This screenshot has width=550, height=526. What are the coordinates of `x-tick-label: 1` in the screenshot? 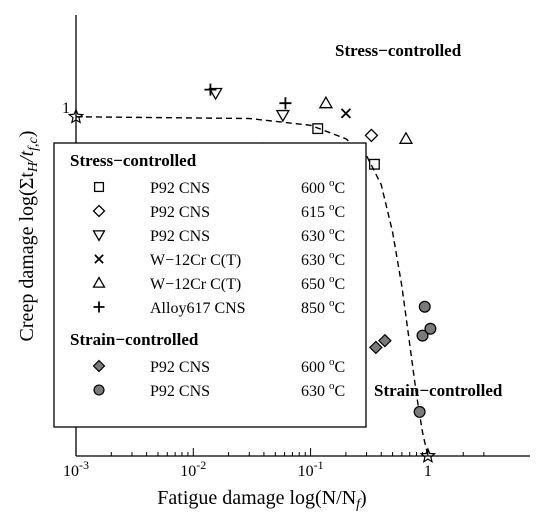 It's located at (428, 471).